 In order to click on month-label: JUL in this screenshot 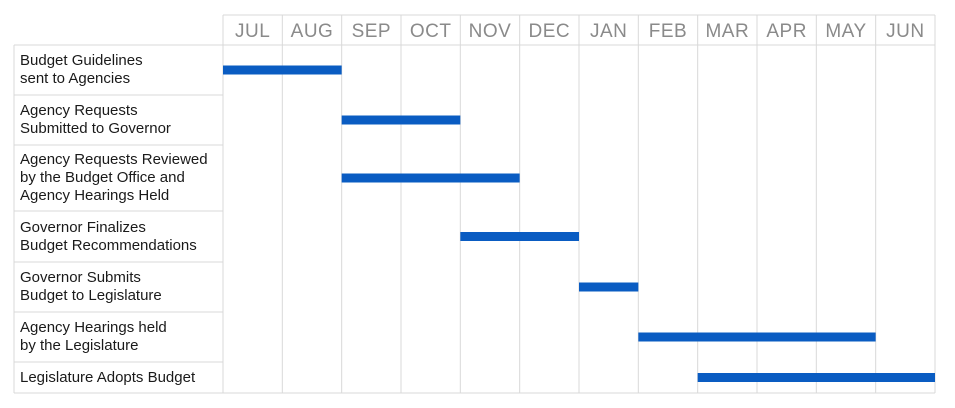, I will do `click(252, 31)`.